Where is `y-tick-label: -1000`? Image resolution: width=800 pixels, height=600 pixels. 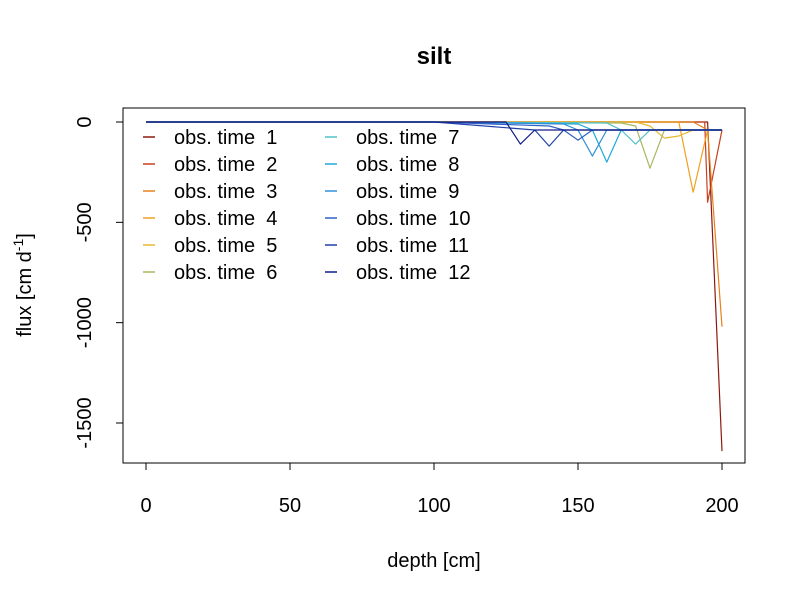 y-tick-label: -1000 is located at coordinates (85, 322).